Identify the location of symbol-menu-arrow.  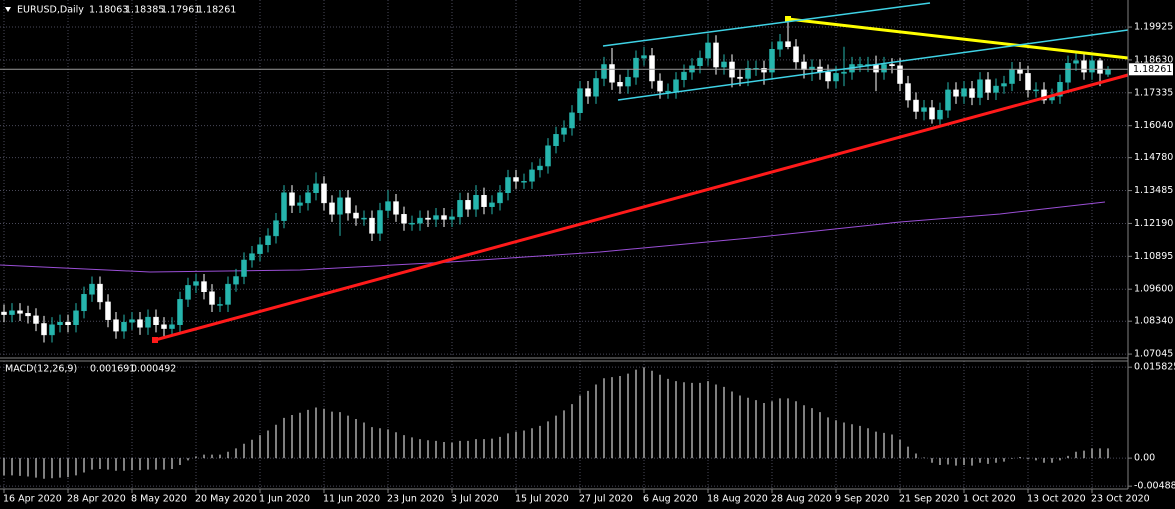
(8, 9).